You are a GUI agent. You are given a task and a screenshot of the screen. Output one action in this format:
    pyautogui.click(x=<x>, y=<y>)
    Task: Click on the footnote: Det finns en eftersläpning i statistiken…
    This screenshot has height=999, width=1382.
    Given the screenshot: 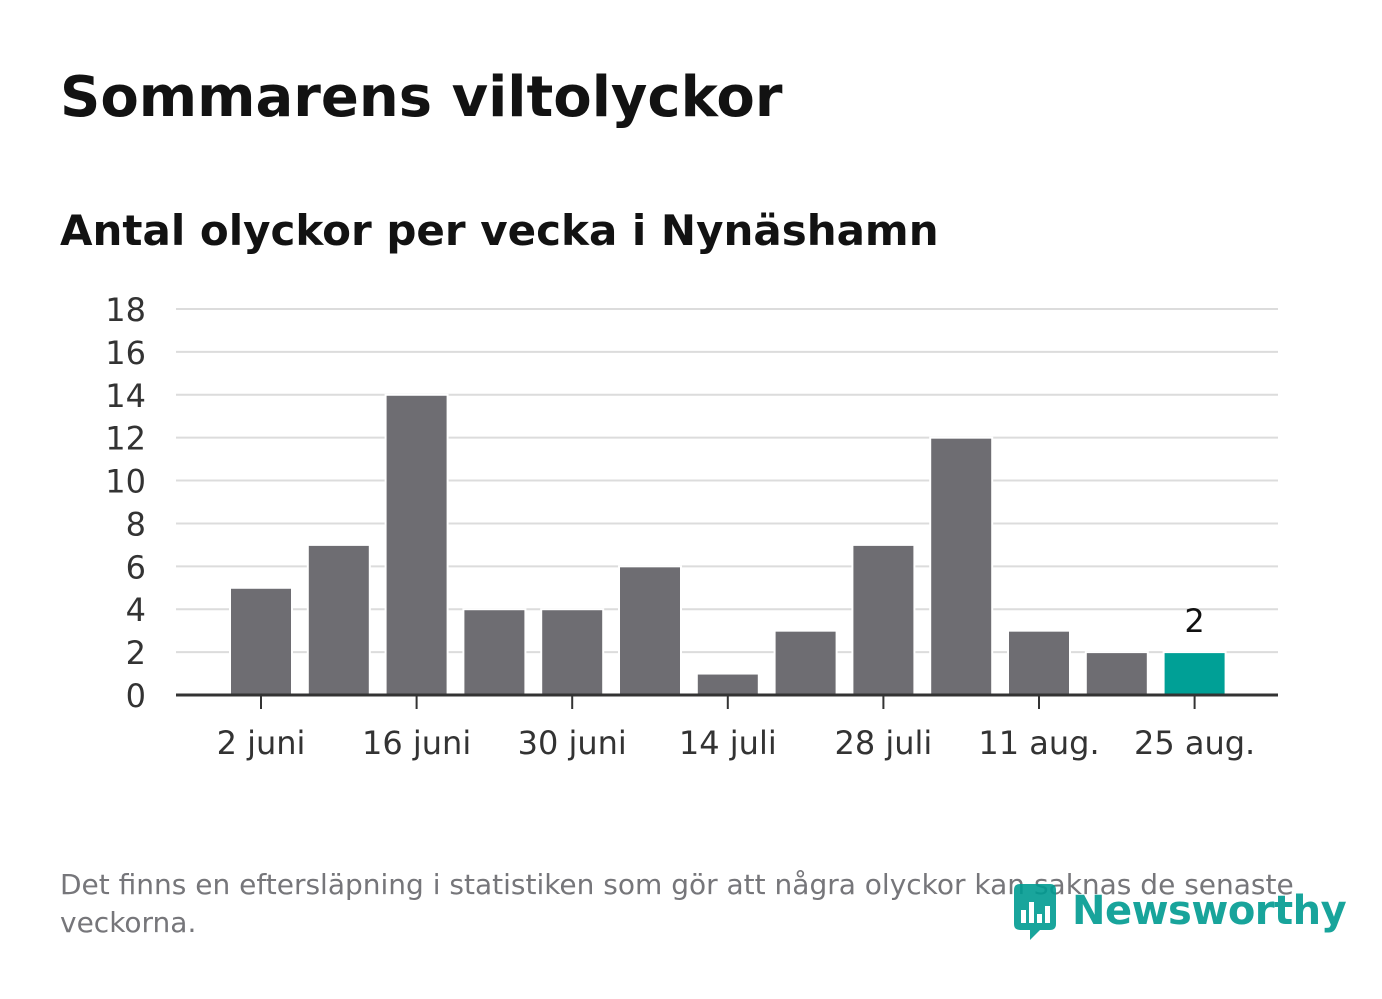 What is the action you would take?
    pyautogui.click(x=677, y=903)
    